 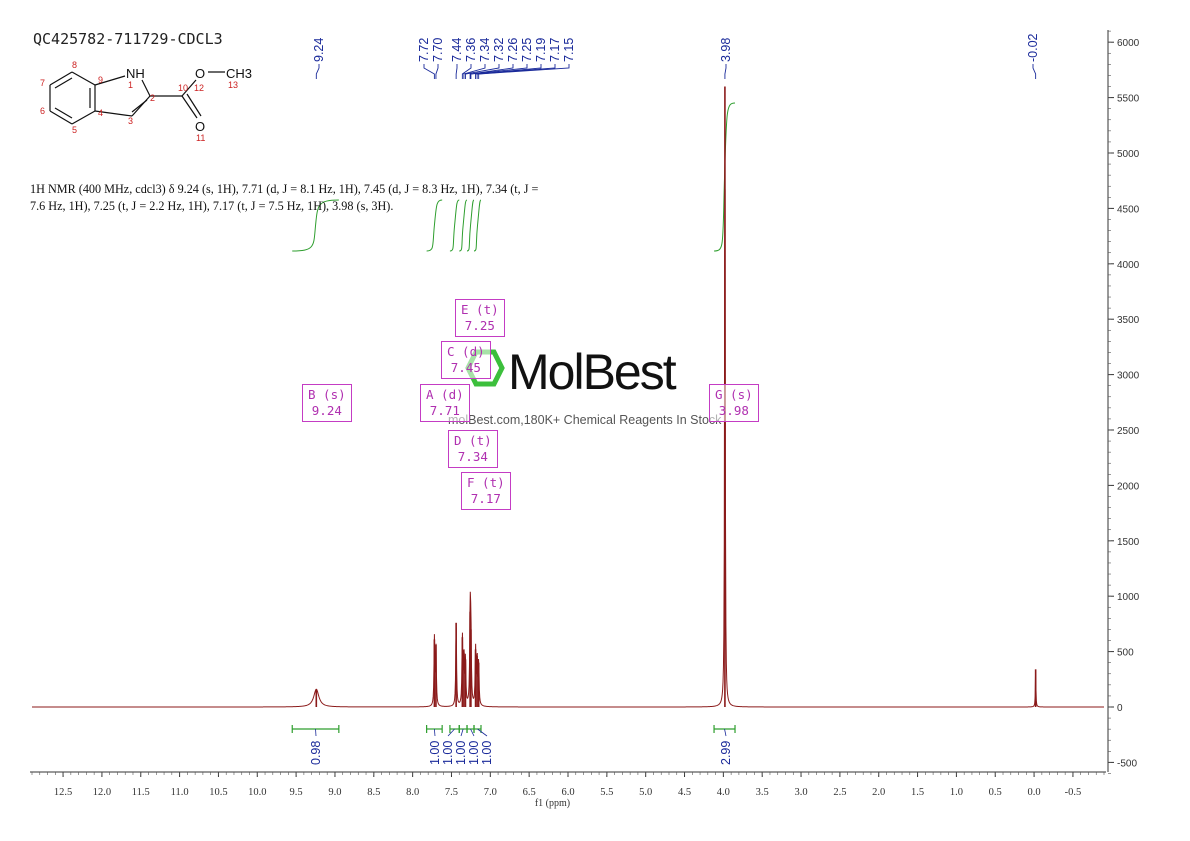 I want to click on atom-number-4: 4, so click(x=100, y=113).